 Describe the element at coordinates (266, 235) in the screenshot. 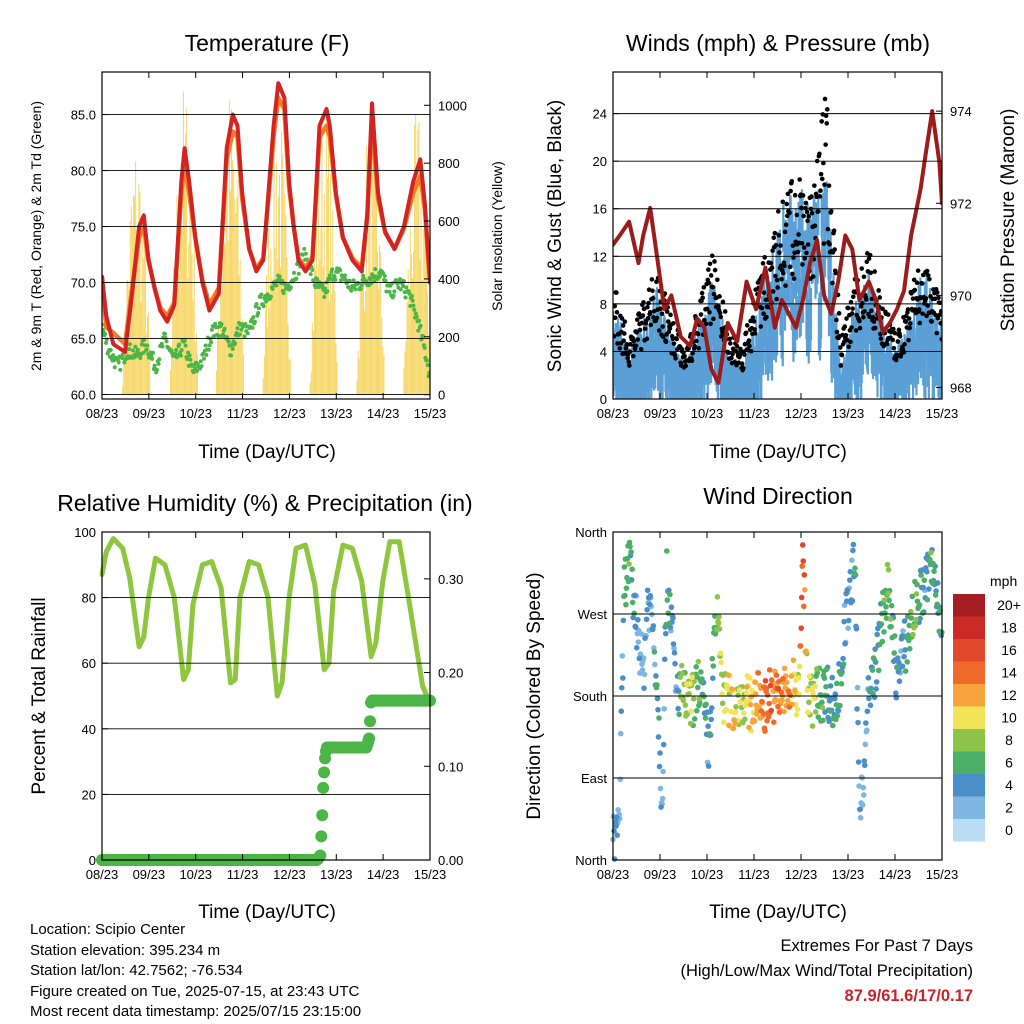

I see `plot-frame` at that location.